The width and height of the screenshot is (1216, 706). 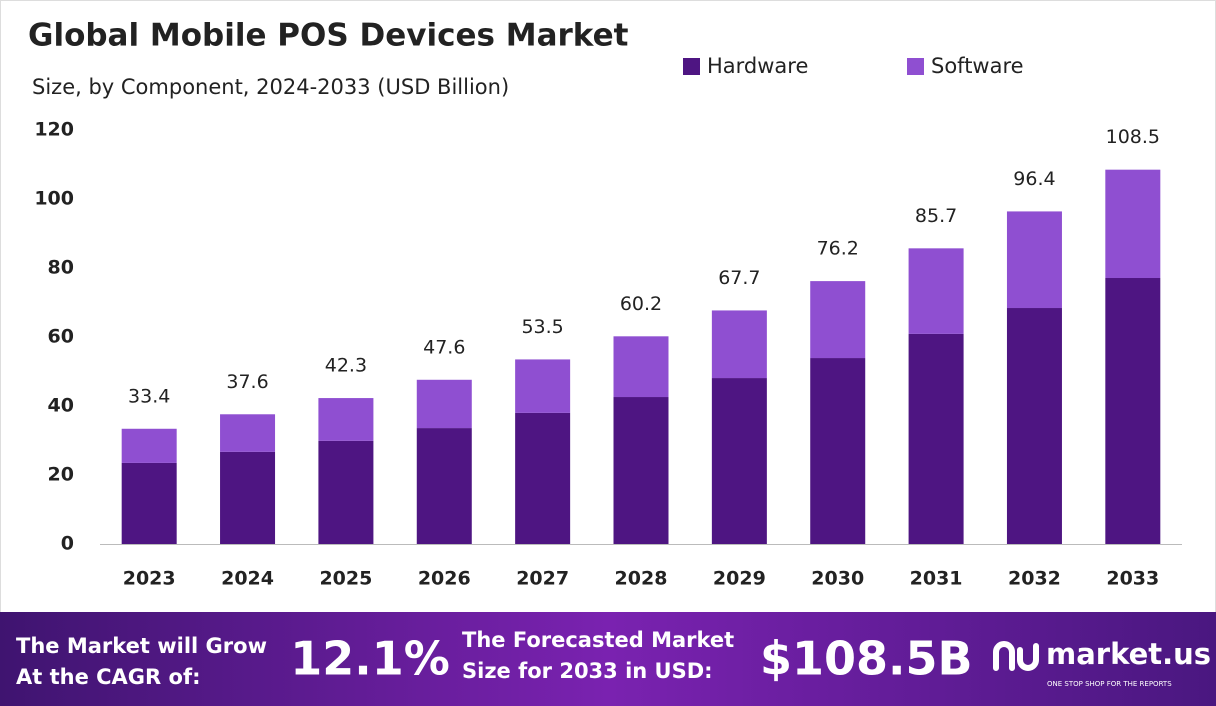 I want to click on forecast-text: The Forecasted Market, so click(x=598, y=640).